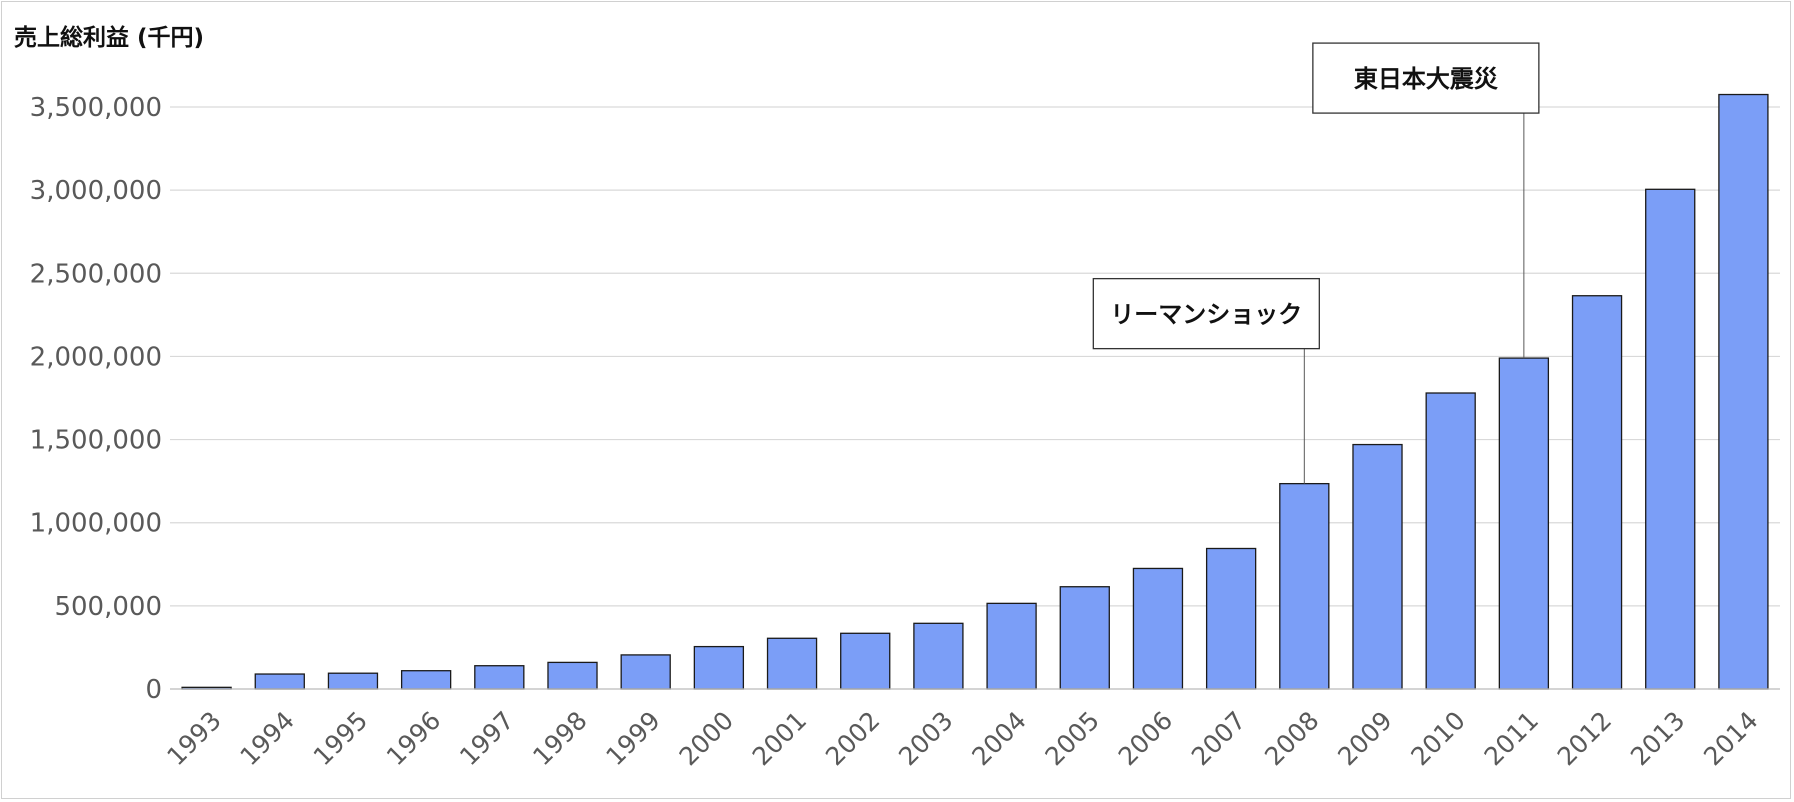 The width and height of the screenshot is (1794, 802). What do you see at coordinates (998, 738) in the screenshot?
I see `x-tick-label: 2004` at bounding box center [998, 738].